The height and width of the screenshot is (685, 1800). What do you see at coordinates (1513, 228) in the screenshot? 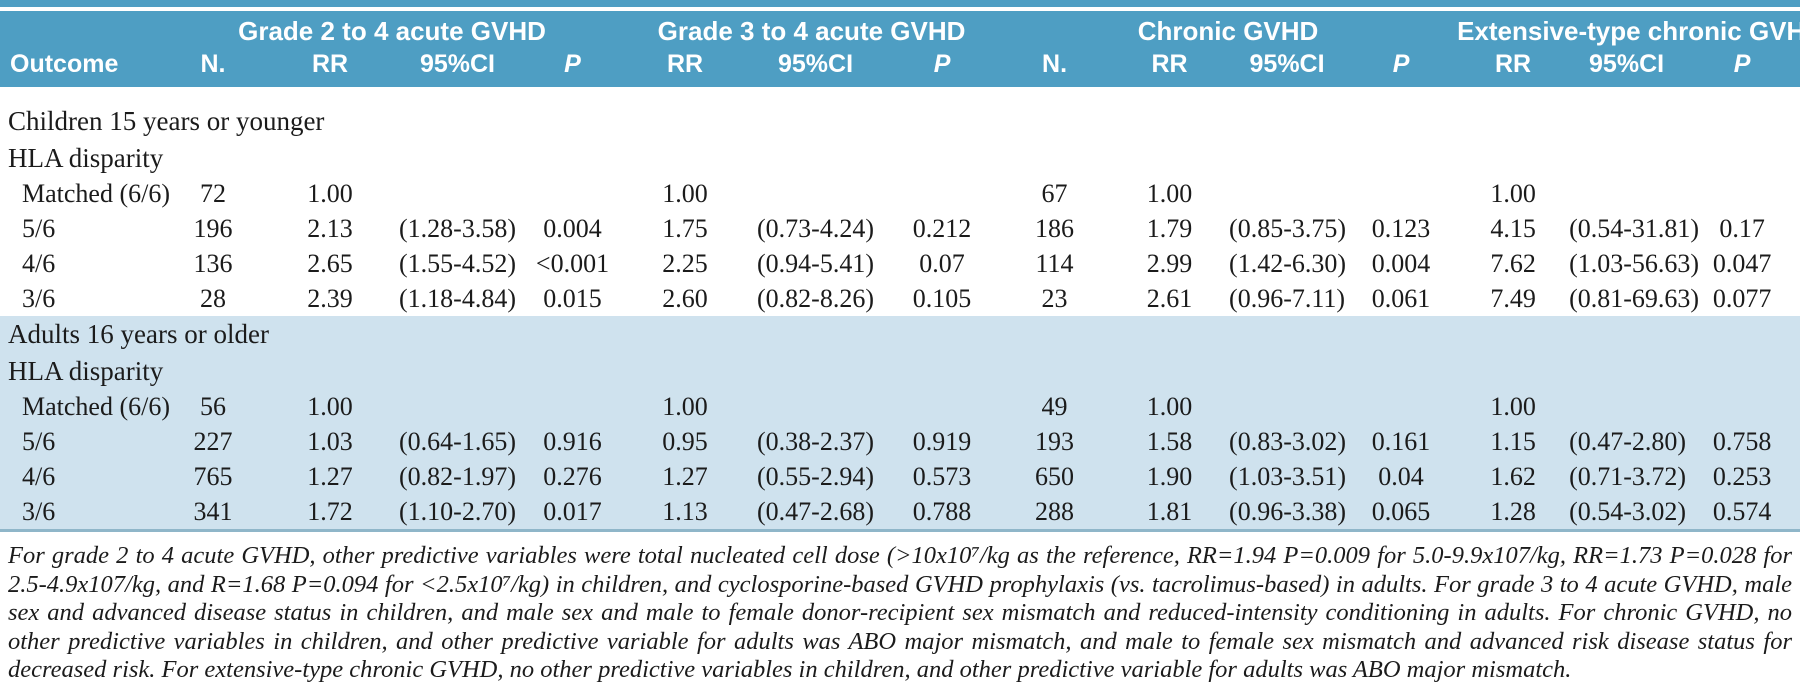
I see `cell: 4.15` at bounding box center [1513, 228].